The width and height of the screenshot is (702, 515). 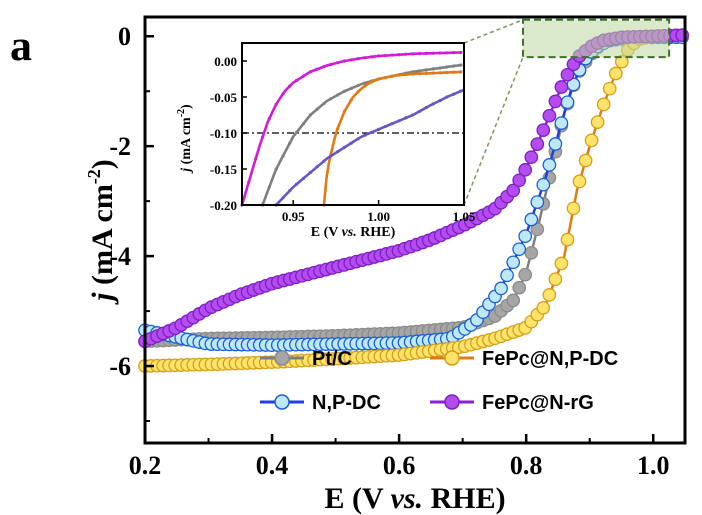 I want to click on panel-letter: a, so click(x=21, y=45).